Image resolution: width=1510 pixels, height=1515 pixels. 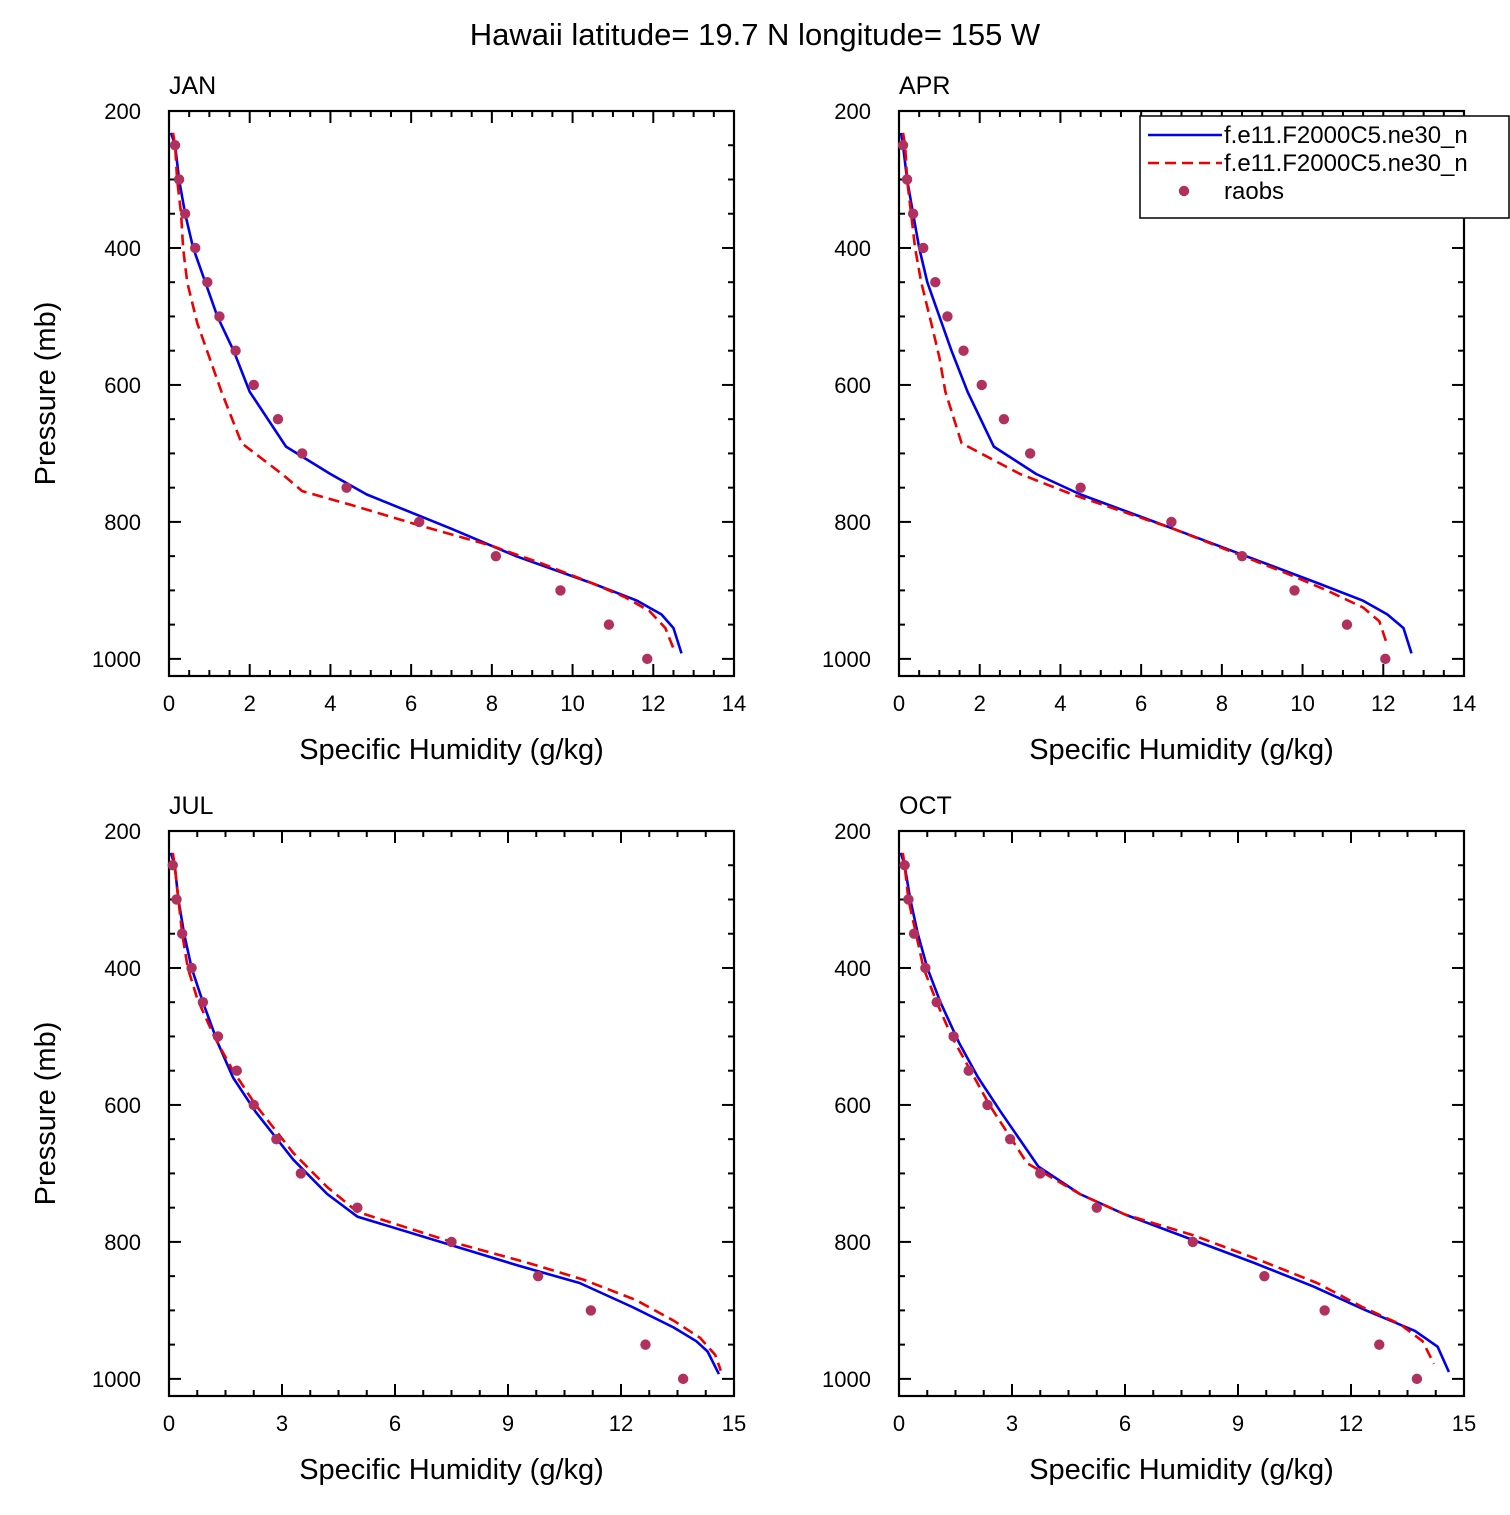 I want to click on panel-label: OCT, so click(x=925, y=806).